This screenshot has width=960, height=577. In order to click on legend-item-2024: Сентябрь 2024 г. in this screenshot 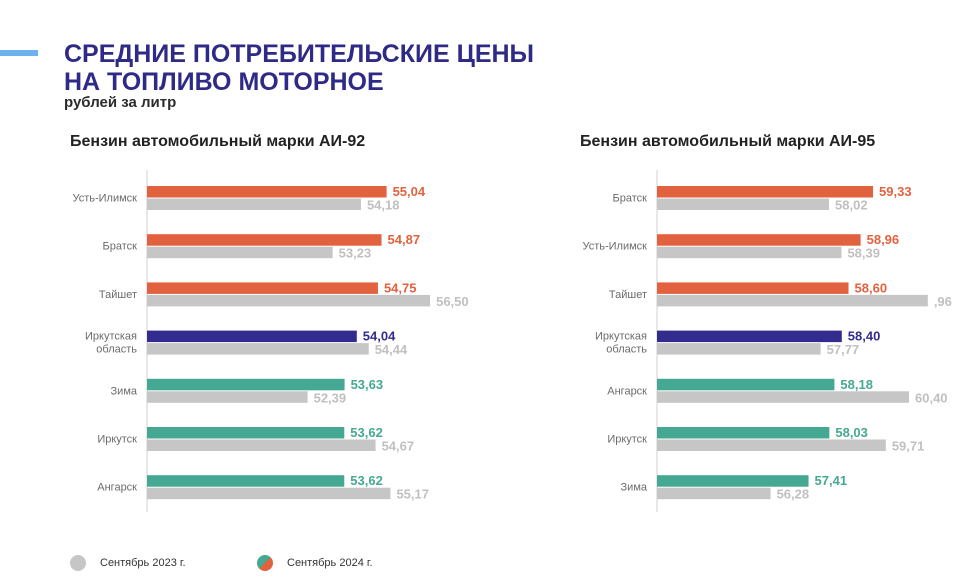, I will do `click(315, 563)`.